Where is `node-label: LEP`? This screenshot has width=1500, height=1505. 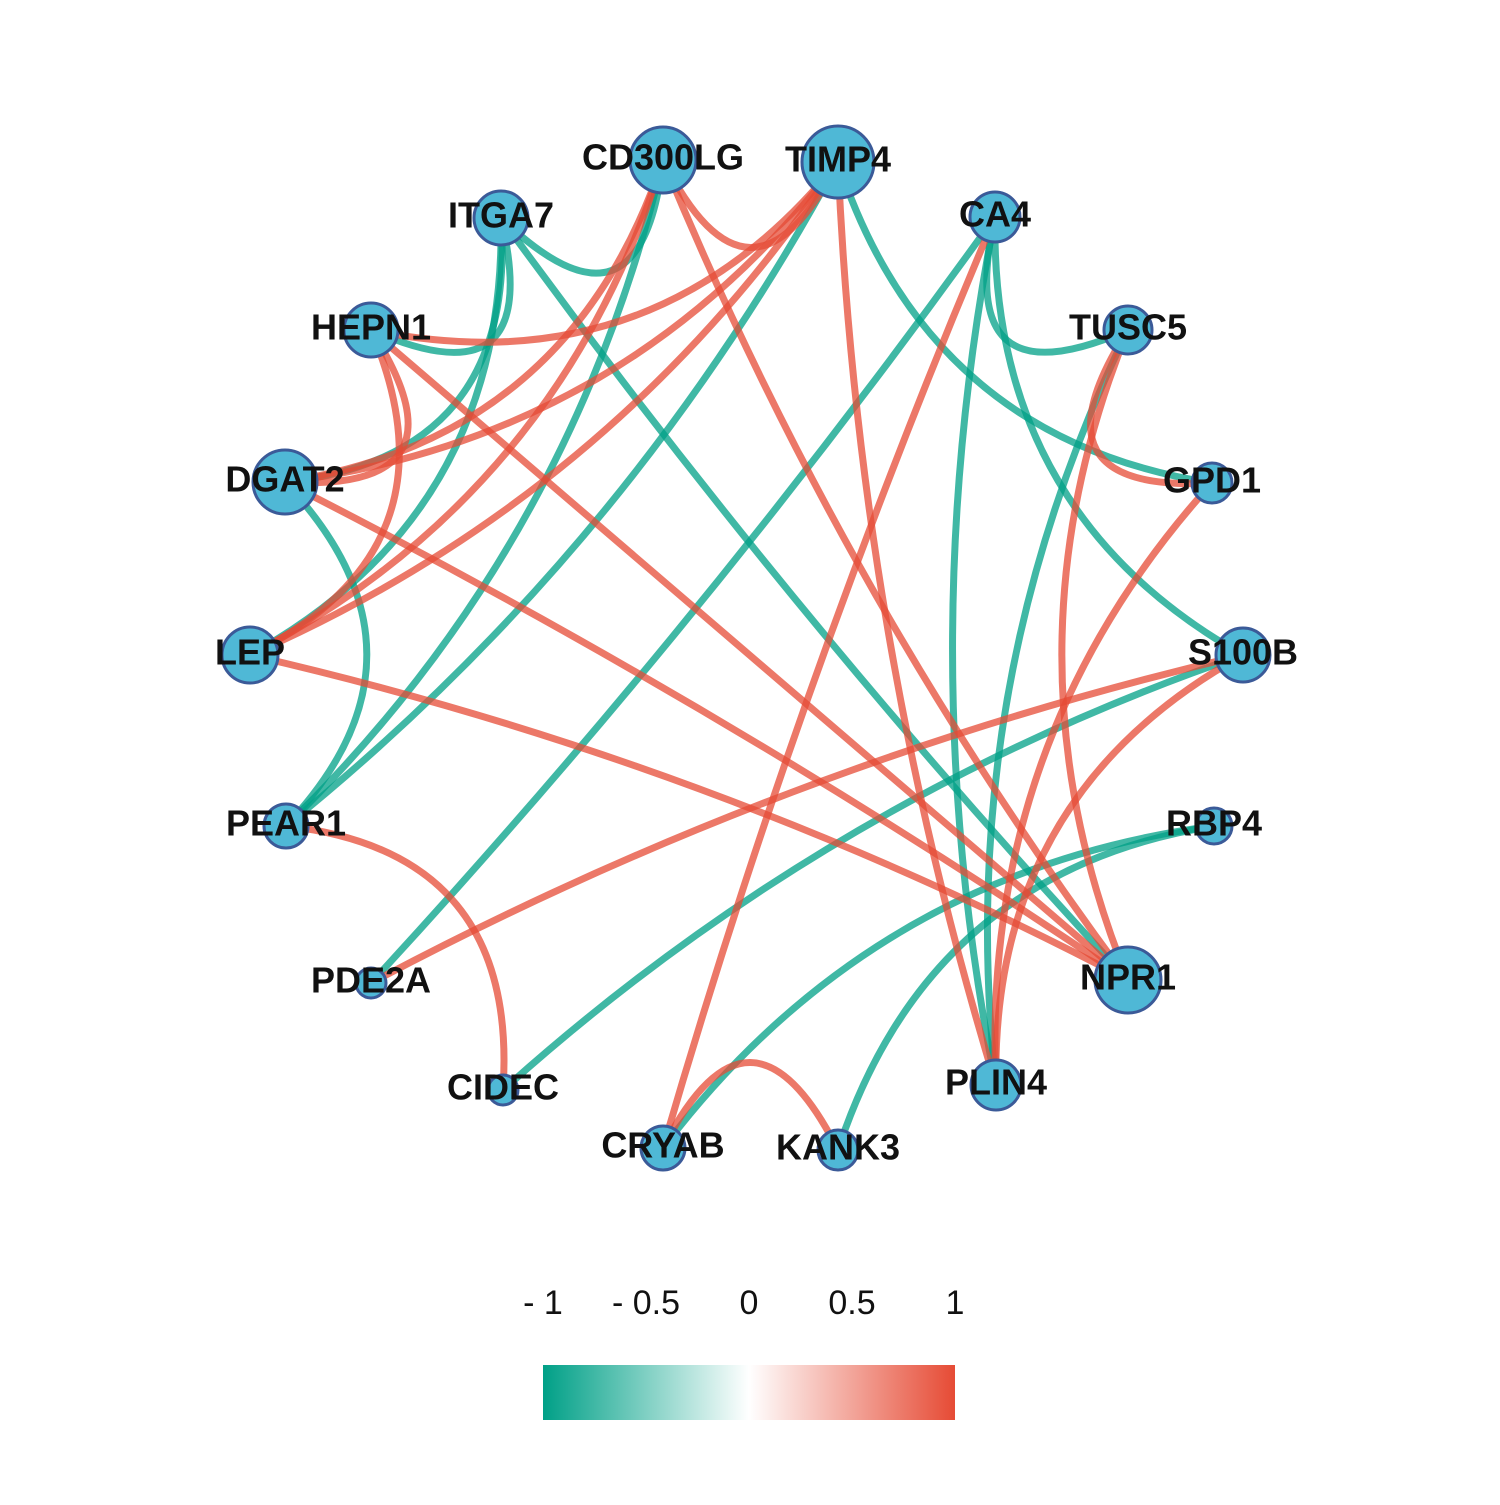
node-label: LEP is located at coordinates (250, 652).